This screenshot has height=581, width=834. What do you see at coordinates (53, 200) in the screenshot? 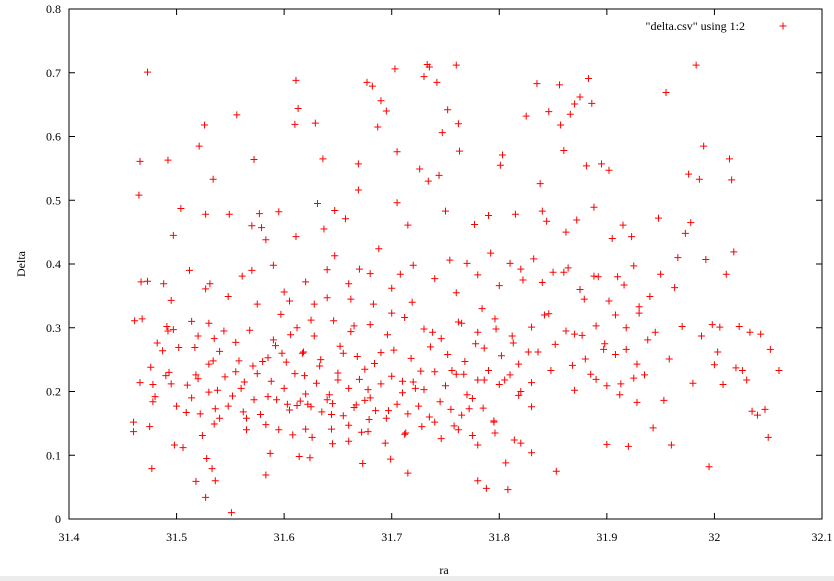
I see `y-tick-label: 0.5` at bounding box center [53, 200].